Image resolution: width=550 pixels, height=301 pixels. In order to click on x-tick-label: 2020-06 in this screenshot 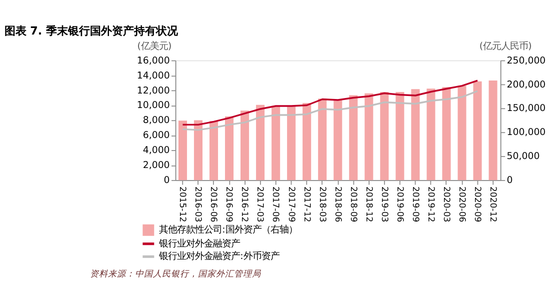, I will do `click(461, 204)`.